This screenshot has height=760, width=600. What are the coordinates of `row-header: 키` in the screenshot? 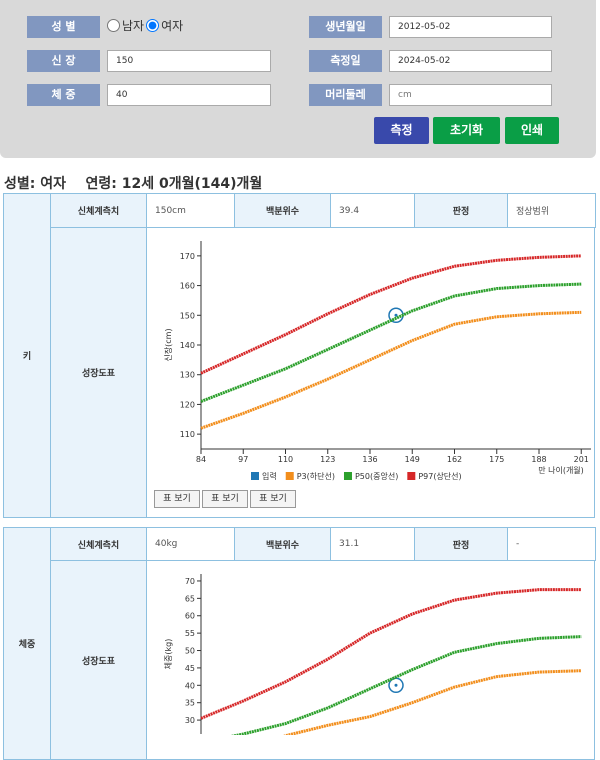 It's located at (27, 355).